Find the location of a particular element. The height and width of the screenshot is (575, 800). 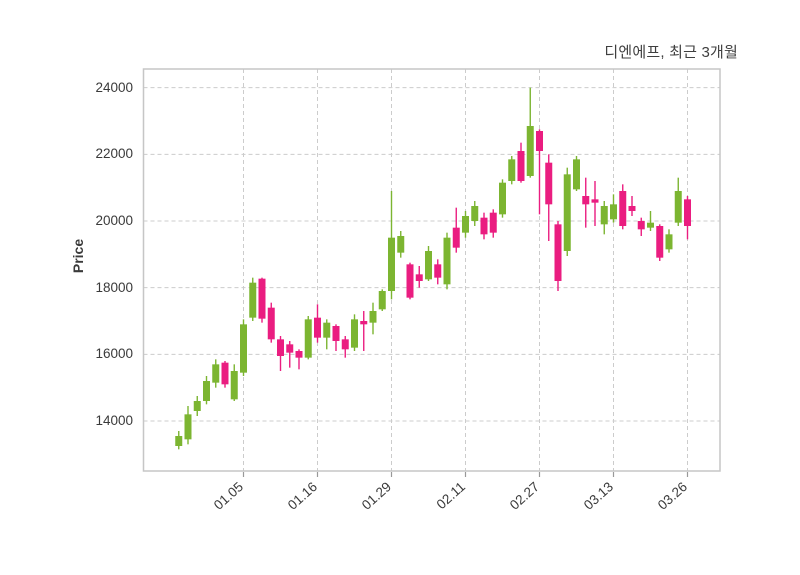

y-tick-label: 22000 is located at coordinates (114, 154).